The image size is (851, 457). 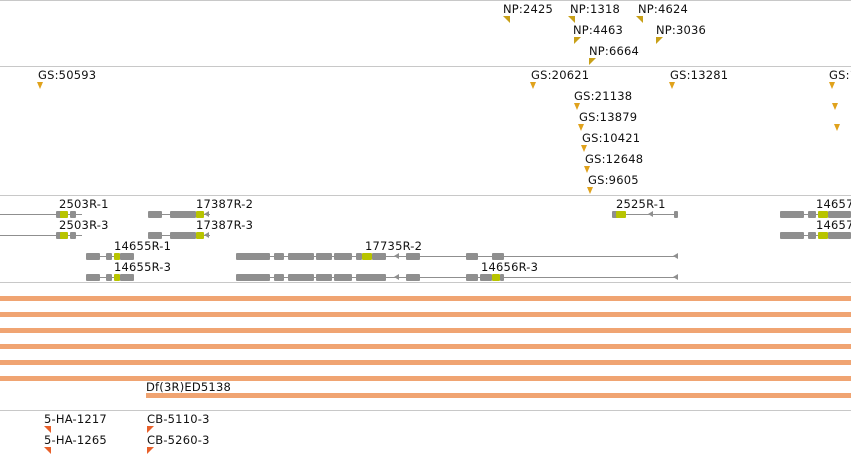 What do you see at coordinates (225, 225) in the screenshot?
I see `transcript-label: 17387R-3` at bounding box center [225, 225].